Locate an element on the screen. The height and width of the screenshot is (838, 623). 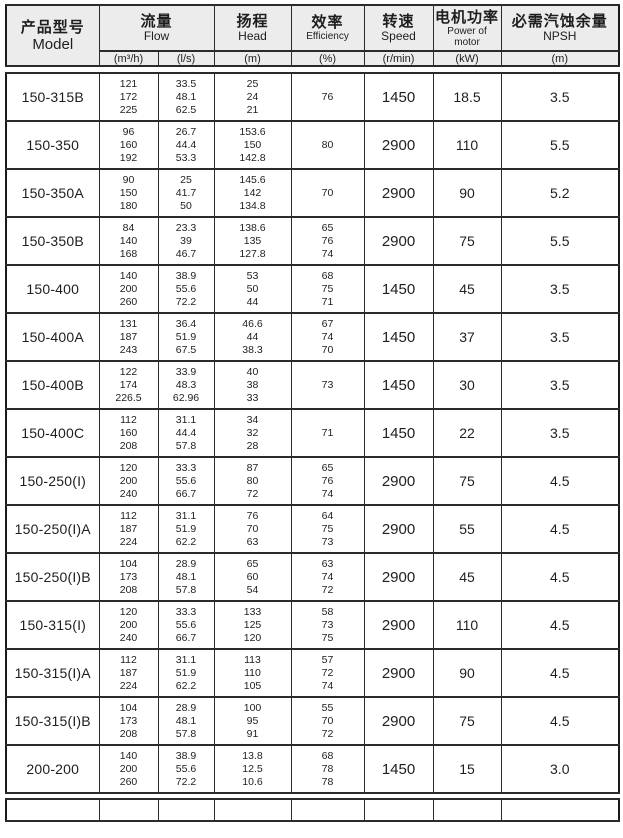
model-cell: 150-315(I)A is located at coordinates (52, 673).